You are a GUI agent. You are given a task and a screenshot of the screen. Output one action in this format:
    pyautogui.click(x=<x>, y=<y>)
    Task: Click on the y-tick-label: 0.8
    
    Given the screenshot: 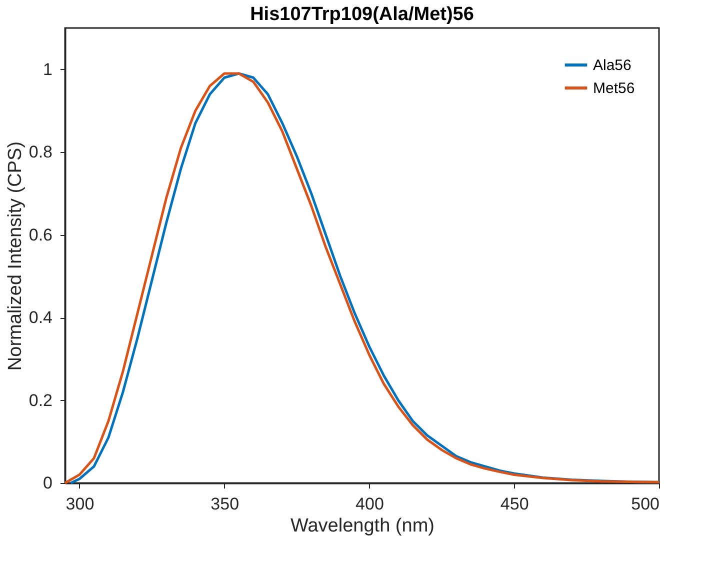 What is the action you would take?
    pyautogui.click(x=40, y=152)
    